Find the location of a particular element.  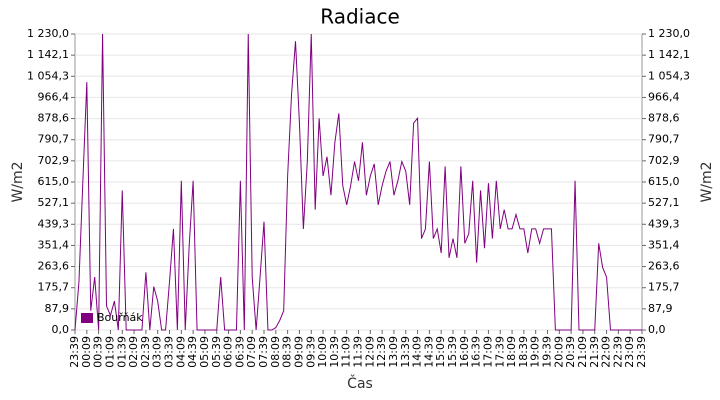

y2-tick-label: 966,4 is located at coordinates (664, 96).